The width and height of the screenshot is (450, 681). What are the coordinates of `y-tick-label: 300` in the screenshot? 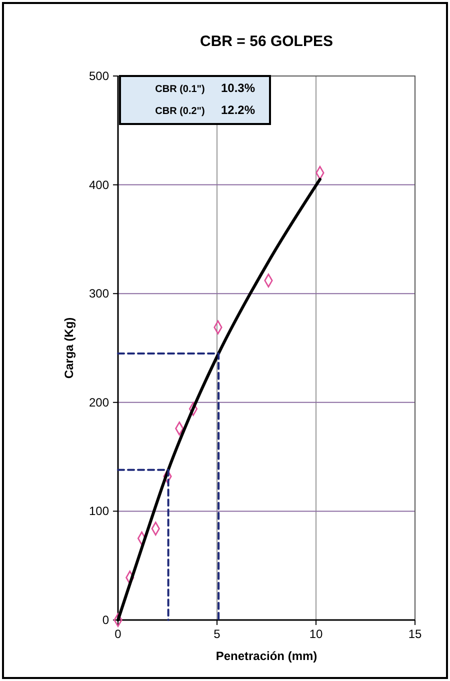 It's located at (99, 293).